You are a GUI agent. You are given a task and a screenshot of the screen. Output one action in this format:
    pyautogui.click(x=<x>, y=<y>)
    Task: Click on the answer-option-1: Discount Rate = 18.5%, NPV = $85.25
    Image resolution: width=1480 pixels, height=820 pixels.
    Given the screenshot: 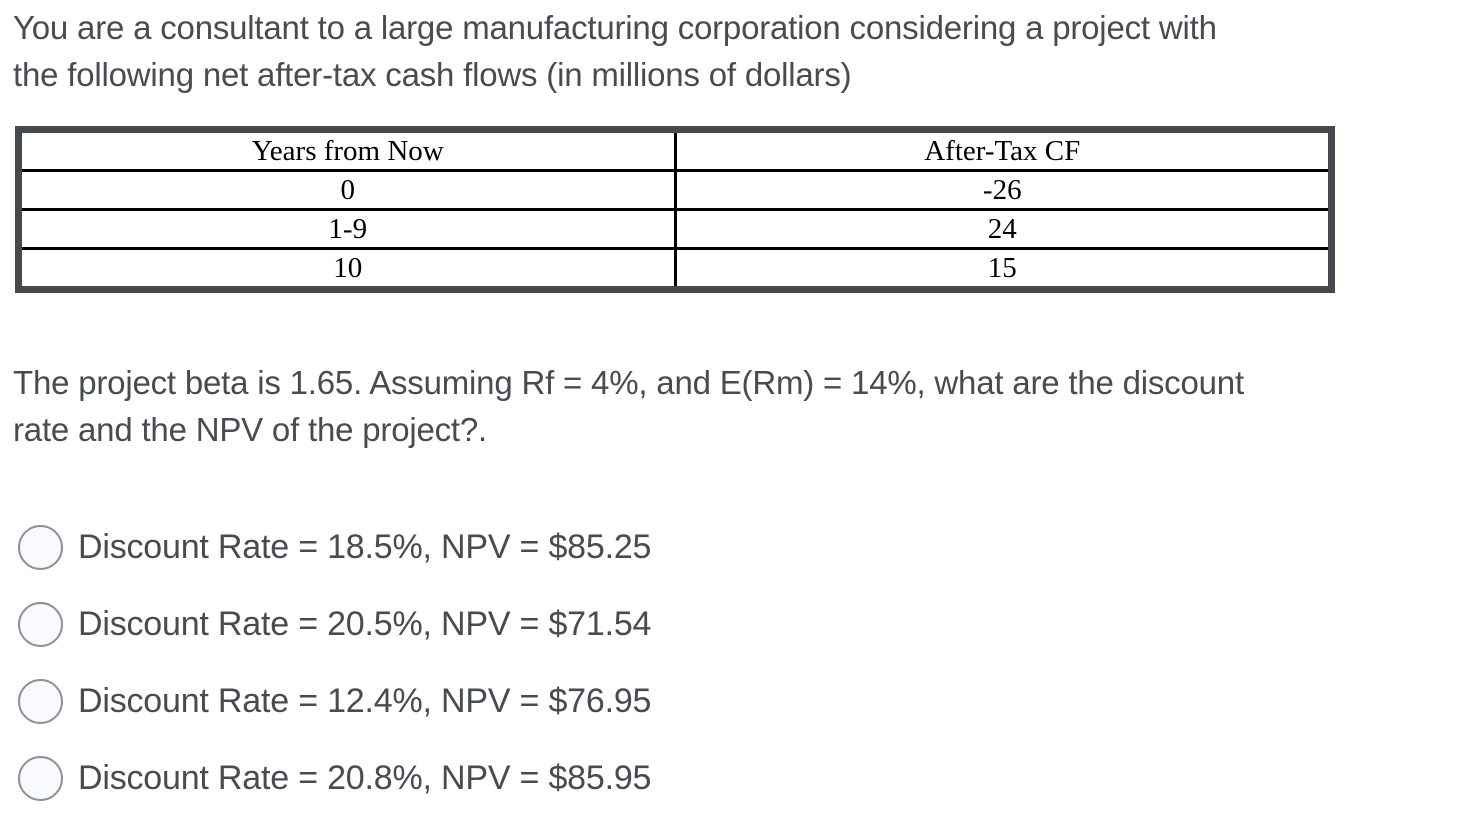 What is the action you would take?
    pyautogui.click(x=749, y=547)
    